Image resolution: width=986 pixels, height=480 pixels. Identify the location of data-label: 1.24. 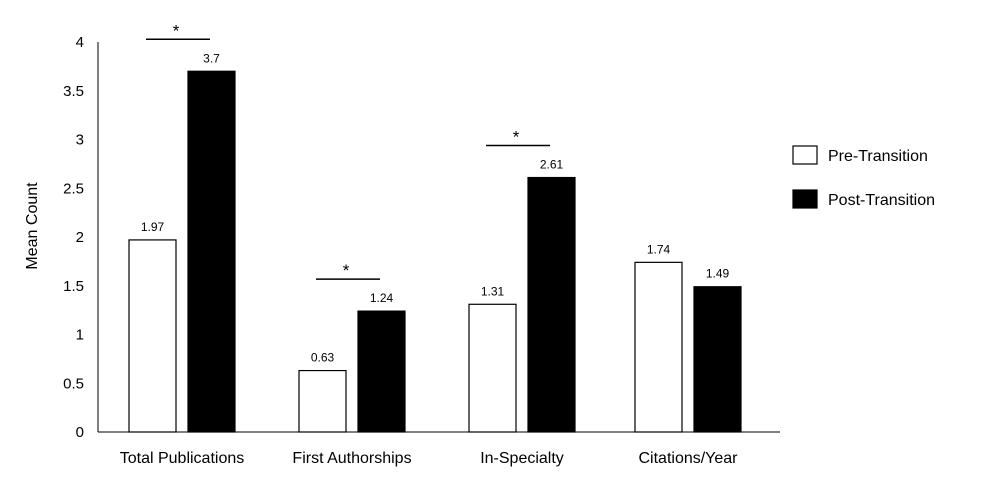
(382, 298).